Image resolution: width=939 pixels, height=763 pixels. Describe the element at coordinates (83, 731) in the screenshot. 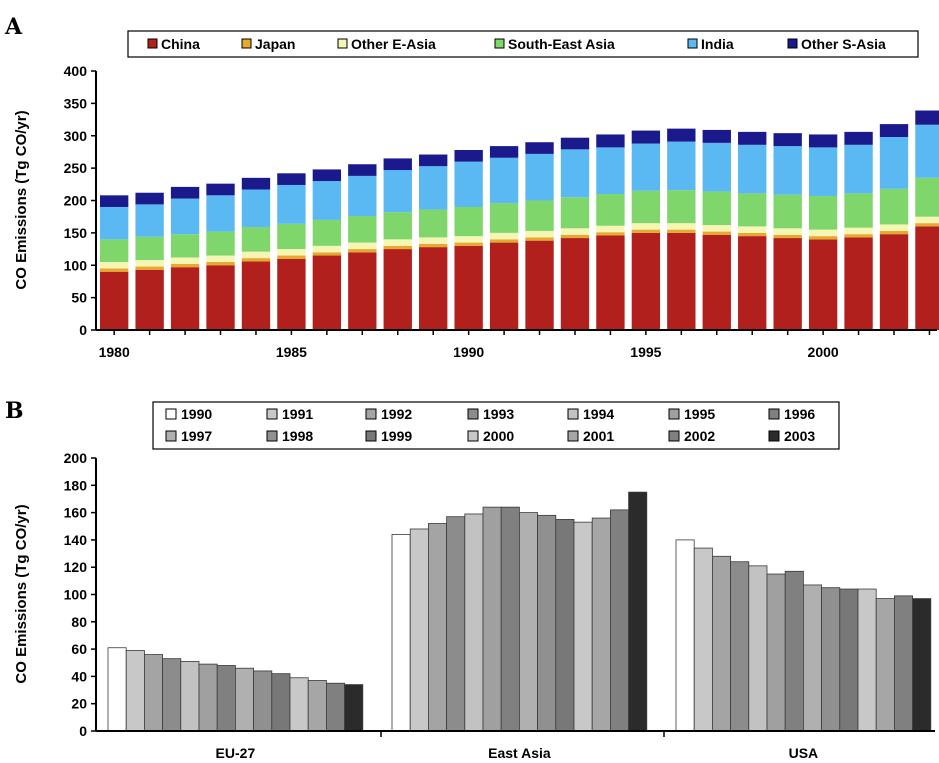

I see `y-tick-label: 0` at that location.